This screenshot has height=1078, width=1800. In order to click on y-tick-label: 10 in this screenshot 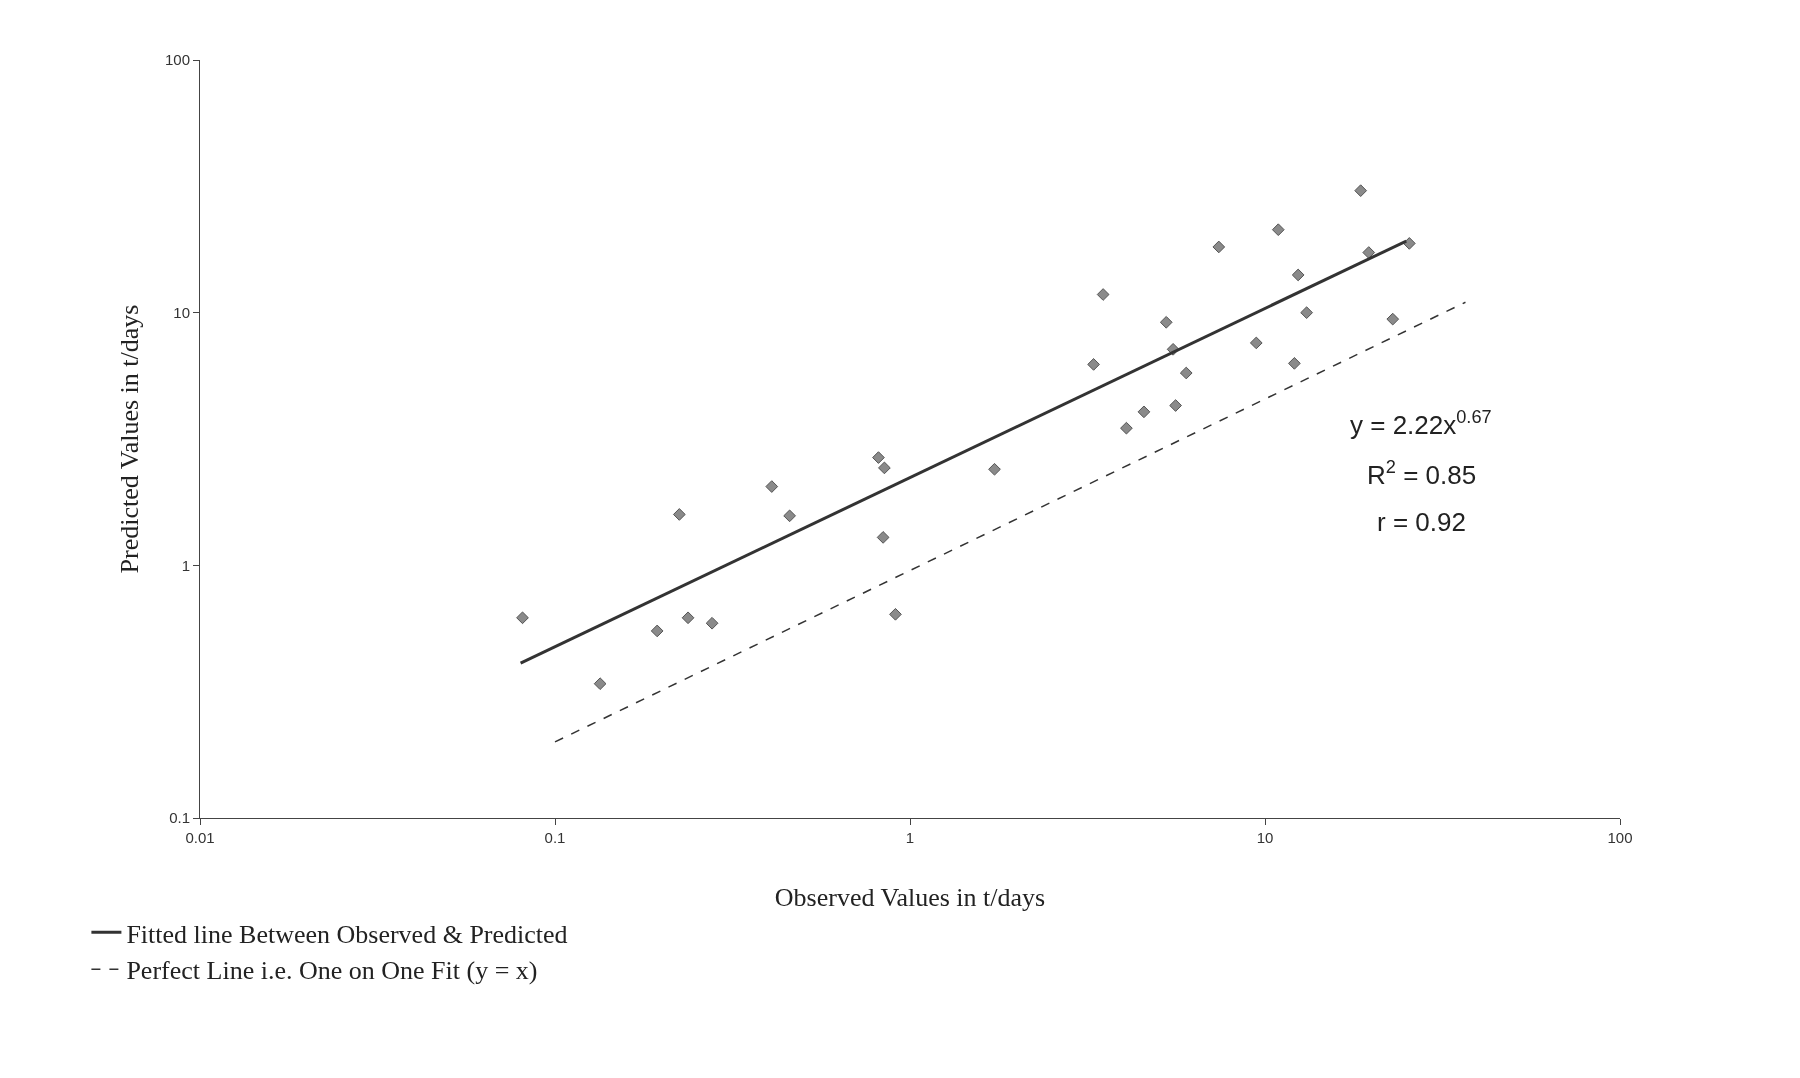, I will do `click(181, 312)`.